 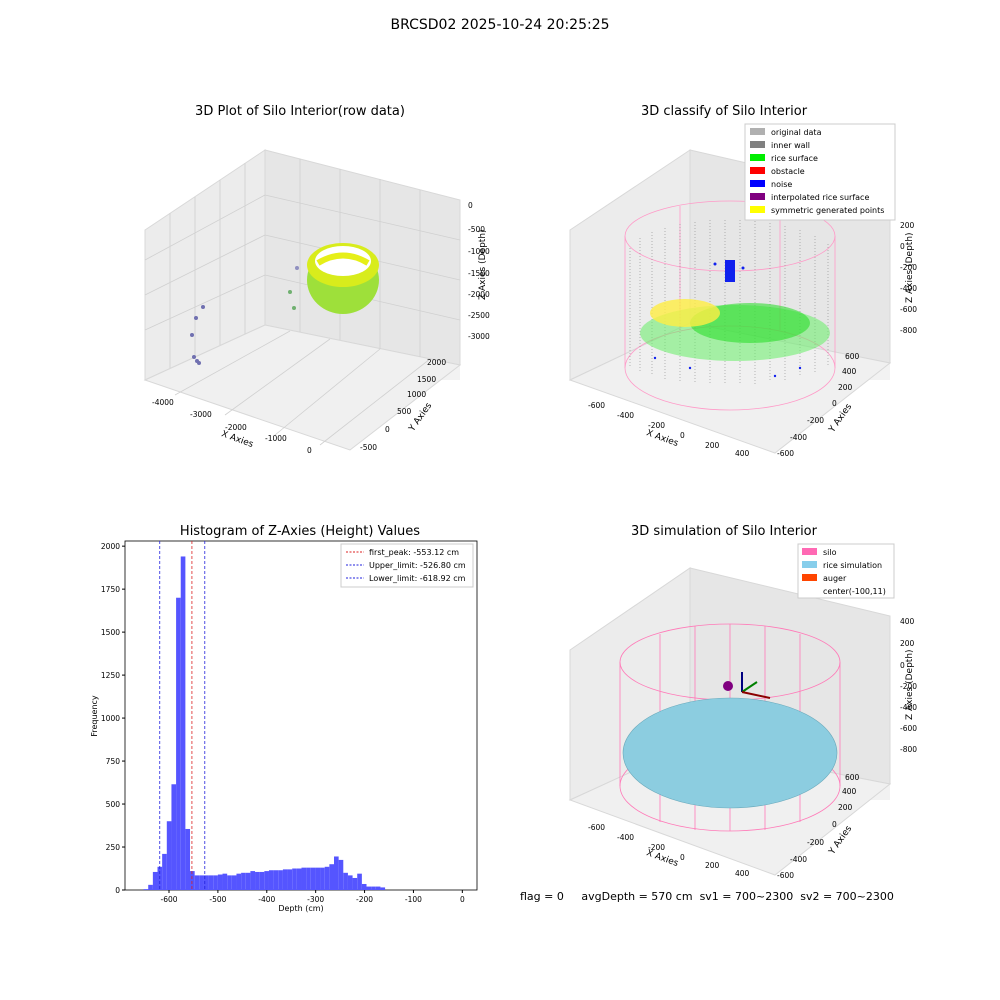 What do you see at coordinates (830, 552) in the screenshot?
I see `legend-silo: silo` at bounding box center [830, 552].